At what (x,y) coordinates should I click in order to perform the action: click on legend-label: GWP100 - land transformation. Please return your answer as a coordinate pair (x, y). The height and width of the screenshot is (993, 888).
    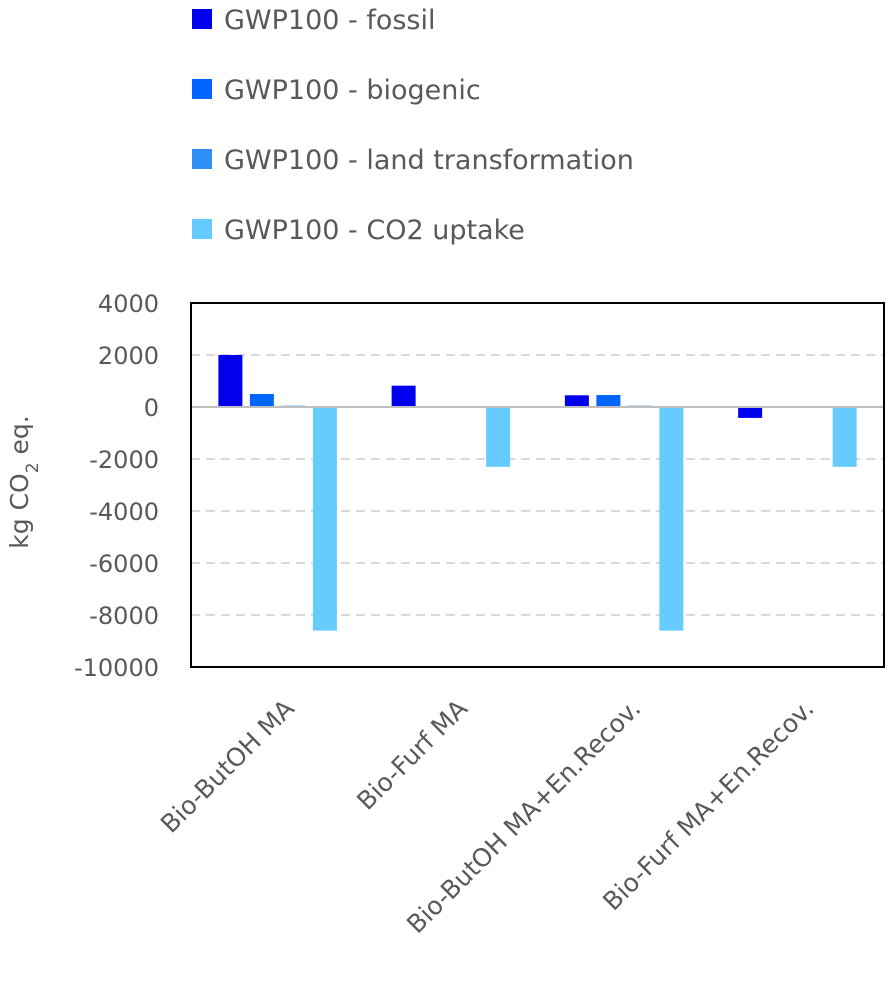
    Looking at the image, I should click on (429, 160).